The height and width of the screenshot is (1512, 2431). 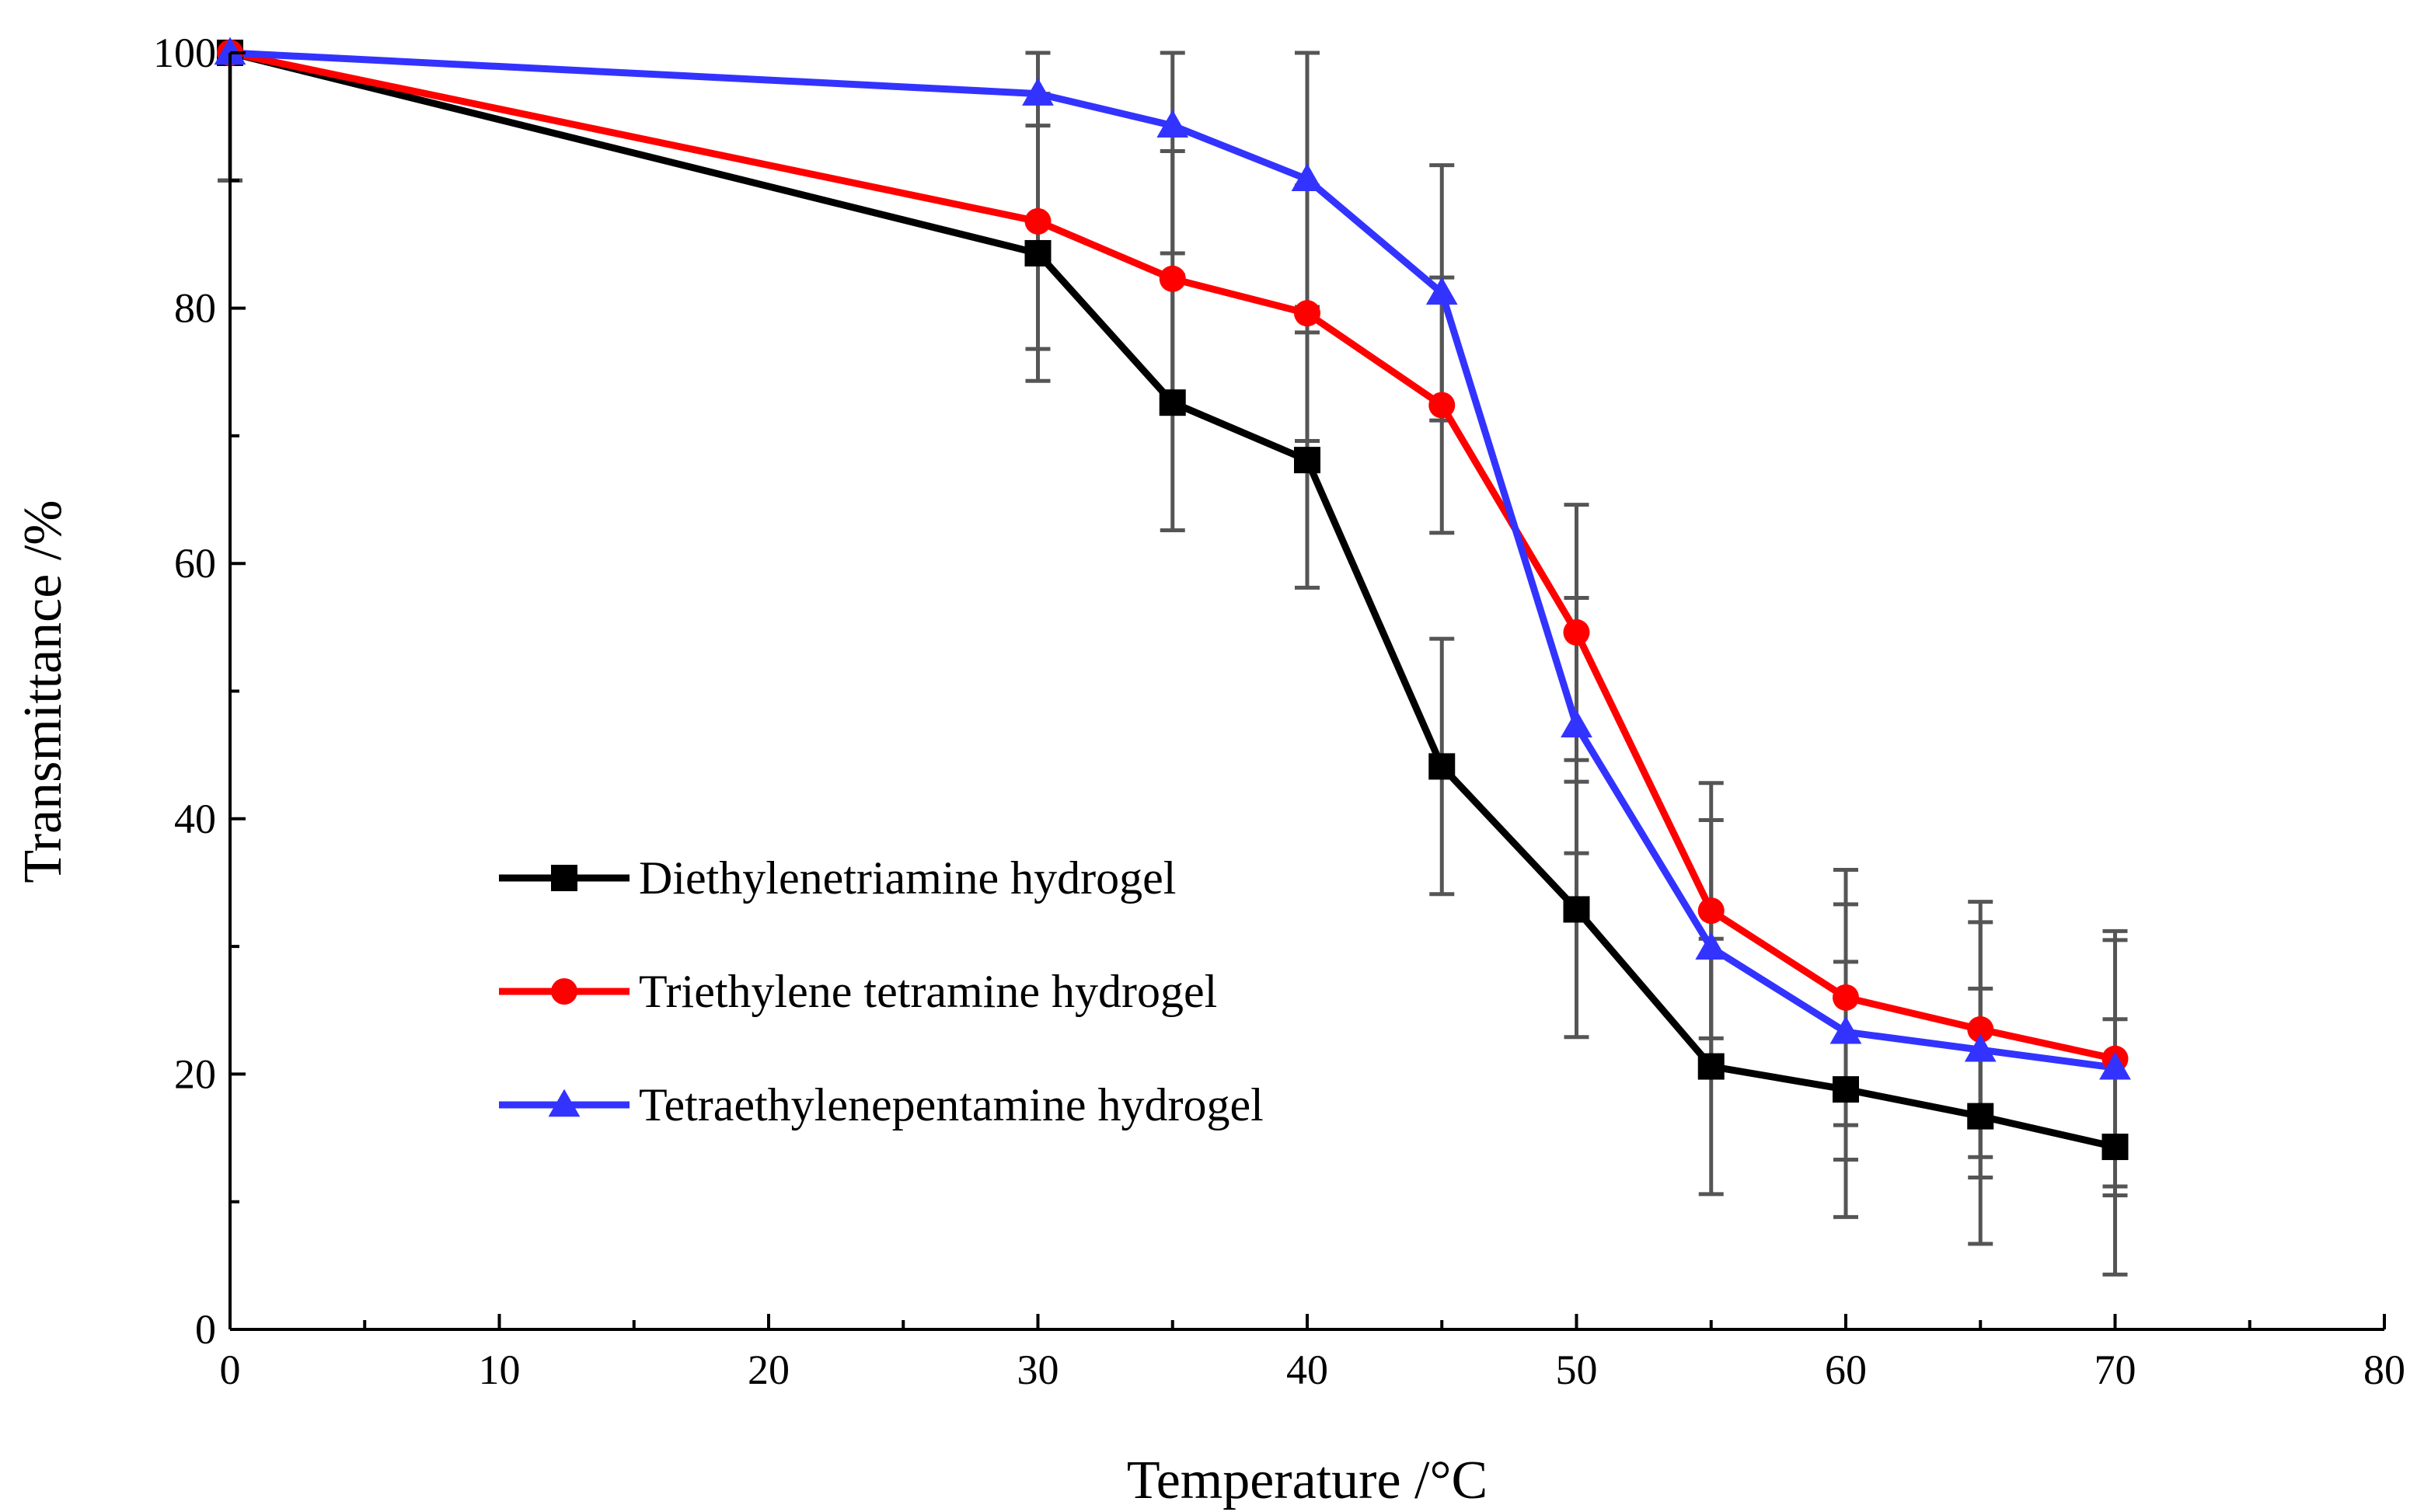 I want to click on x-tick-label: 40, so click(x=1307, y=1370).